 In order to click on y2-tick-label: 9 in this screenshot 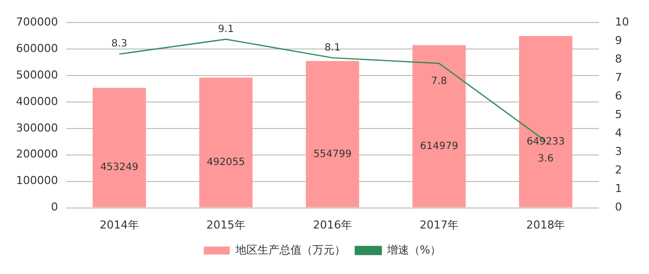, I will do `click(618, 40)`.